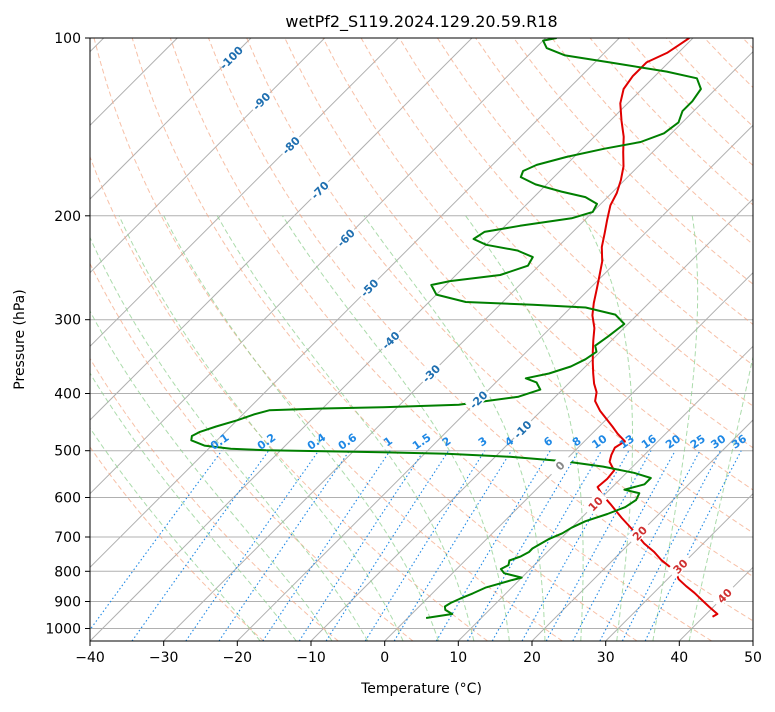 The image size is (775, 712). Describe the element at coordinates (67, 572) in the screenshot. I see `y-tick-label: 800` at that location.